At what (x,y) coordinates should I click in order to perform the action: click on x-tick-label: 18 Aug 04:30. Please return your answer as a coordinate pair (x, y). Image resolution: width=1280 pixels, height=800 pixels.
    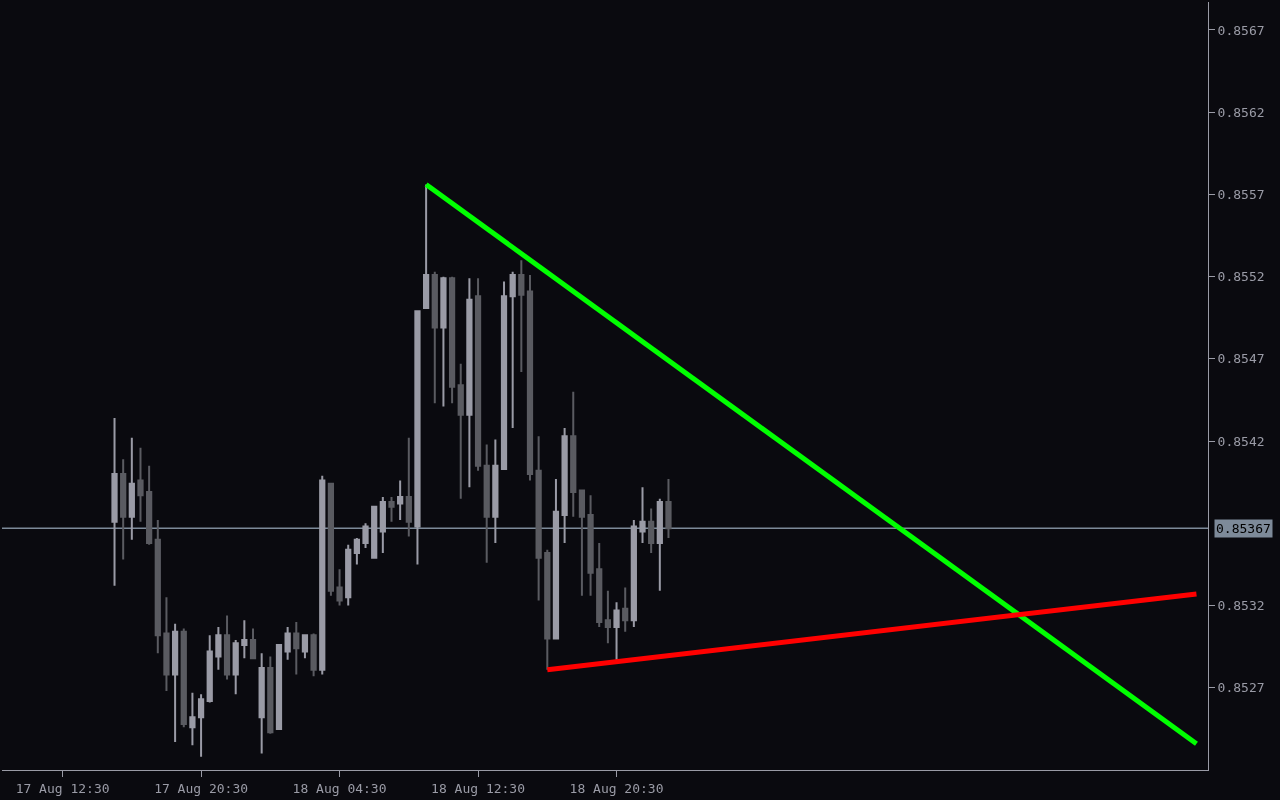
    Looking at the image, I should click on (339, 788).